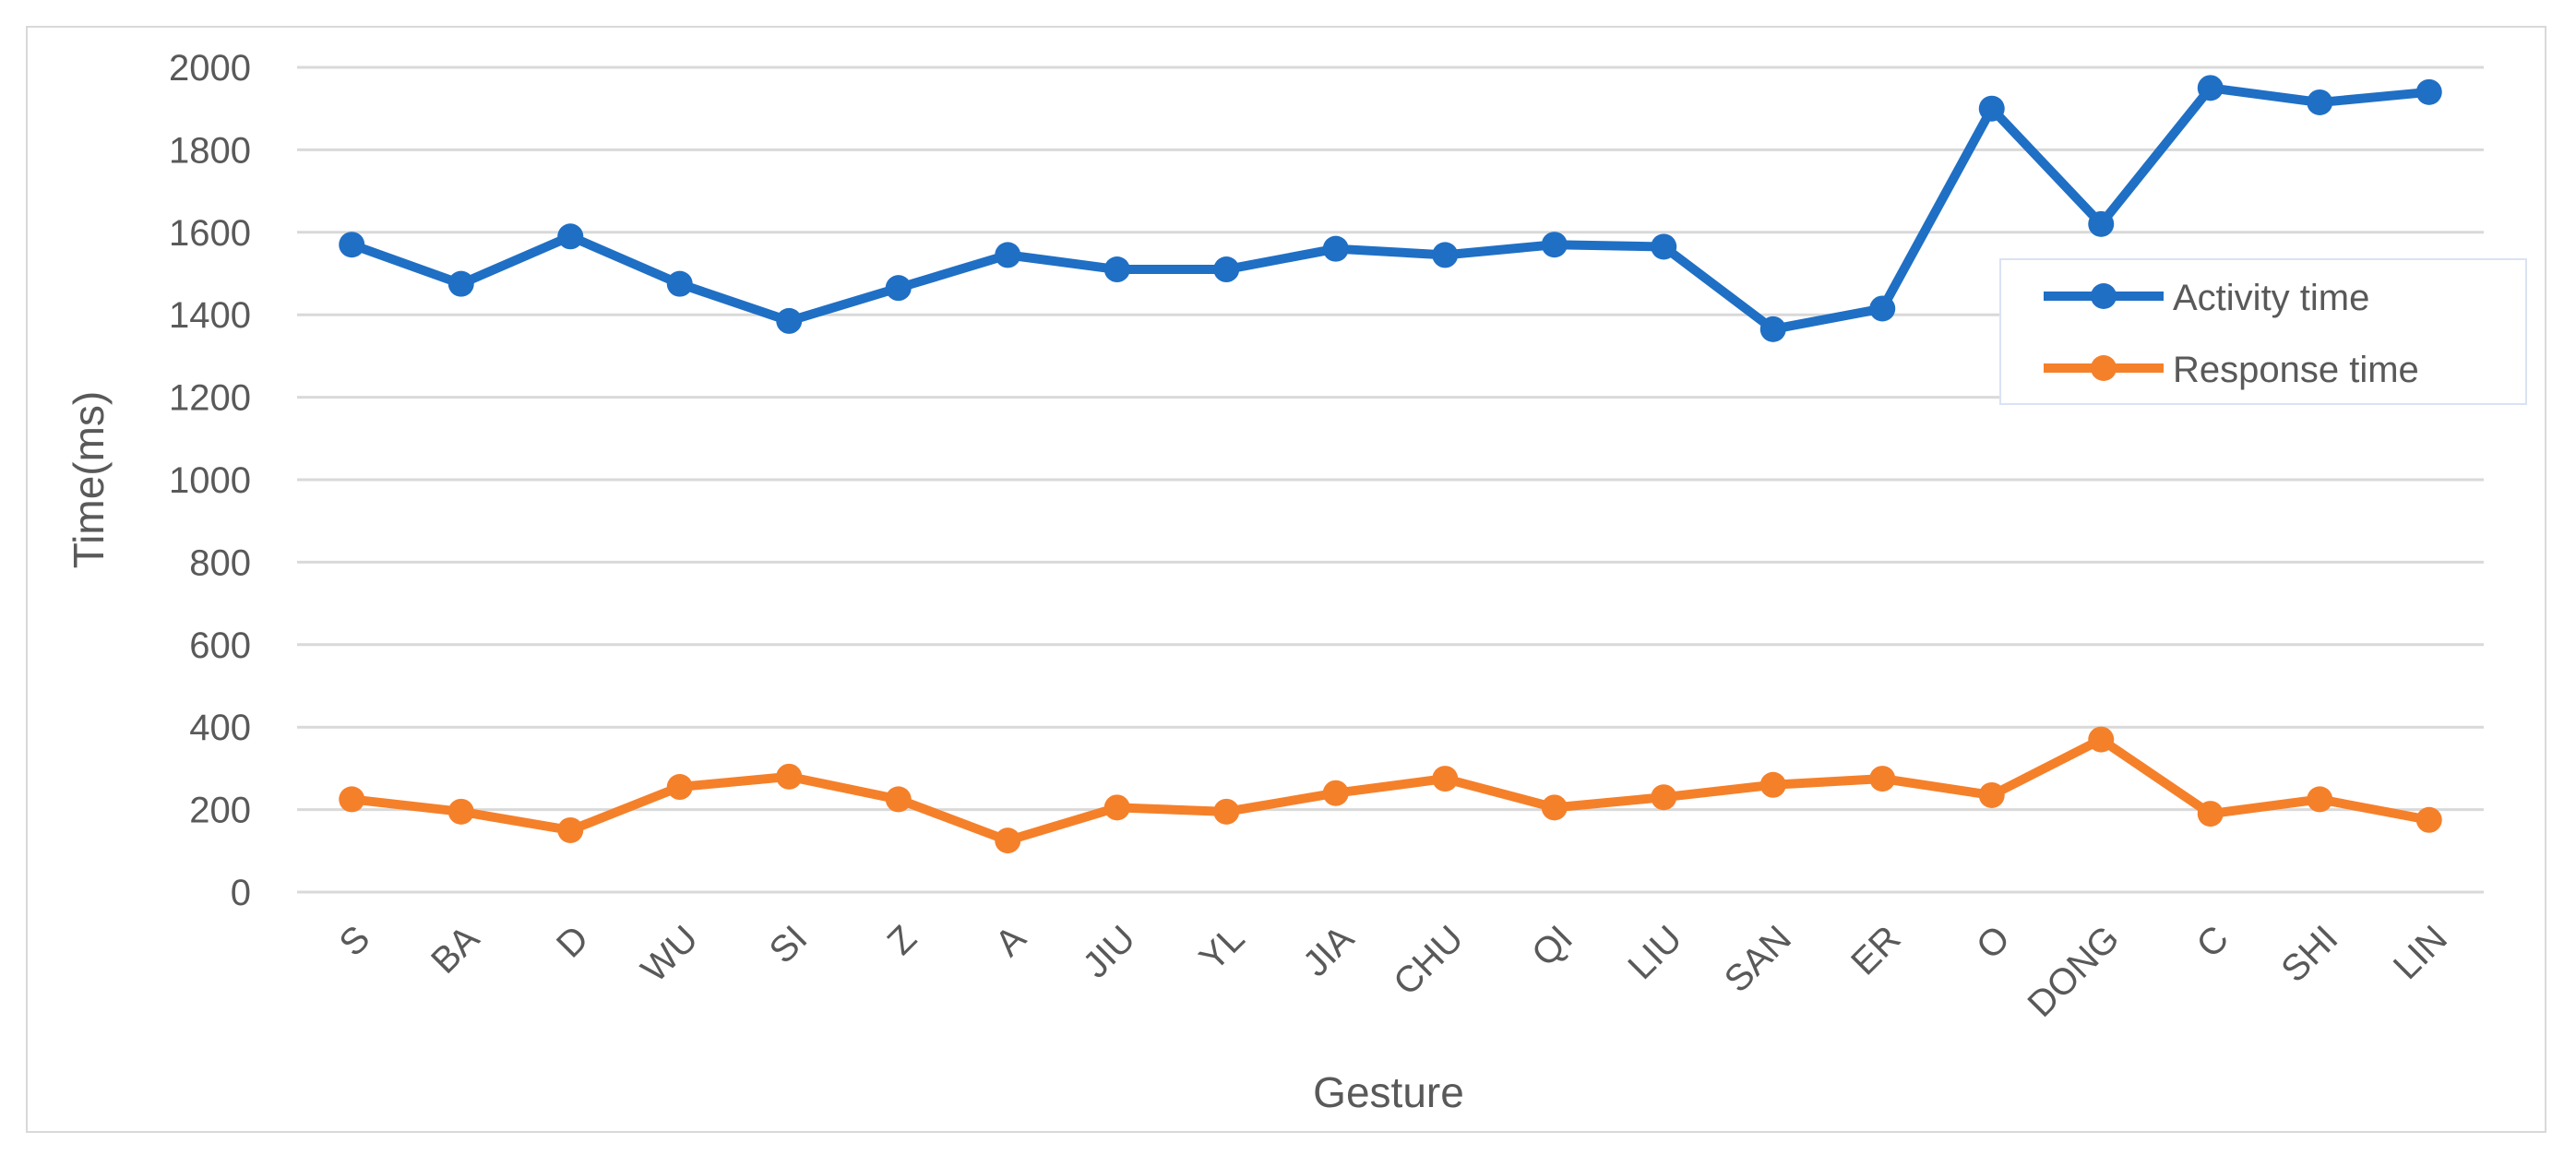 This screenshot has width=2576, height=1155. What do you see at coordinates (455, 950) in the screenshot?
I see `x-tick-label: BA` at bounding box center [455, 950].